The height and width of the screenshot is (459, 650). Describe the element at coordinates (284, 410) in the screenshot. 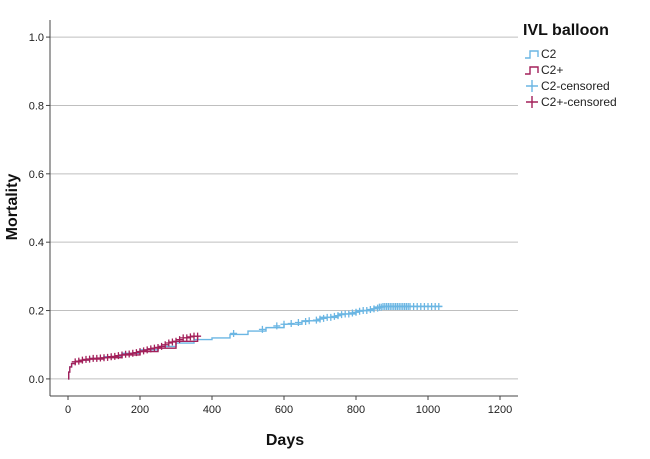

I see `x-tick-label: 600` at that location.